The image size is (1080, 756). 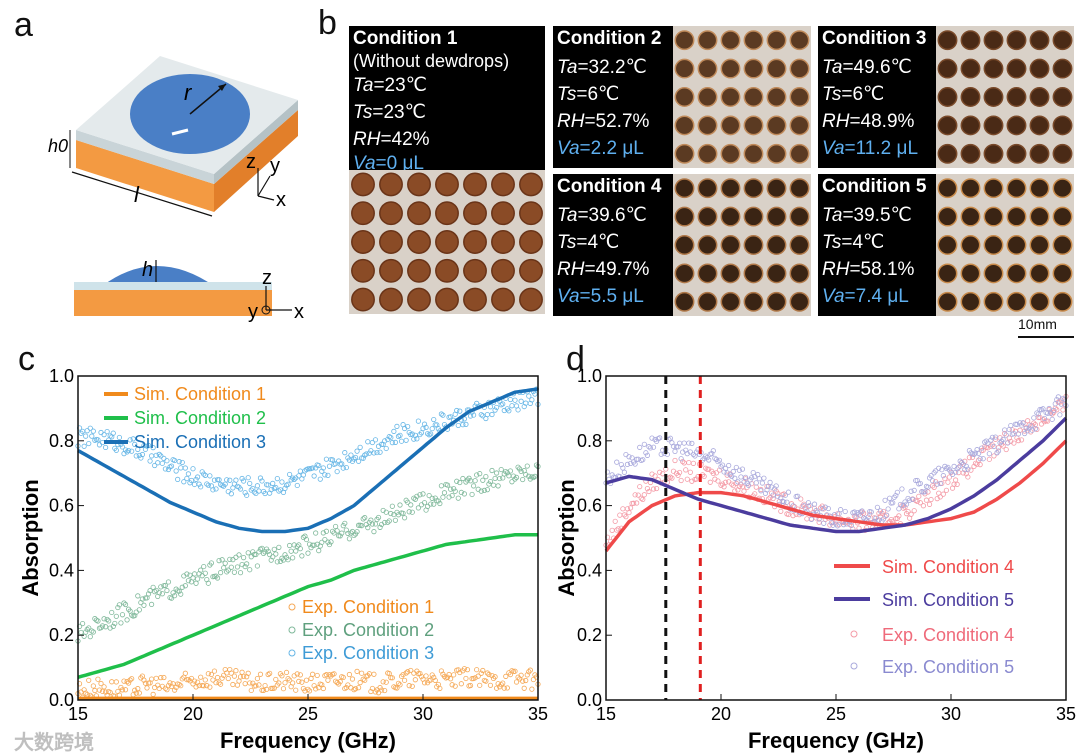 I want to click on x-tick-label: 15, so click(x=78, y=714).